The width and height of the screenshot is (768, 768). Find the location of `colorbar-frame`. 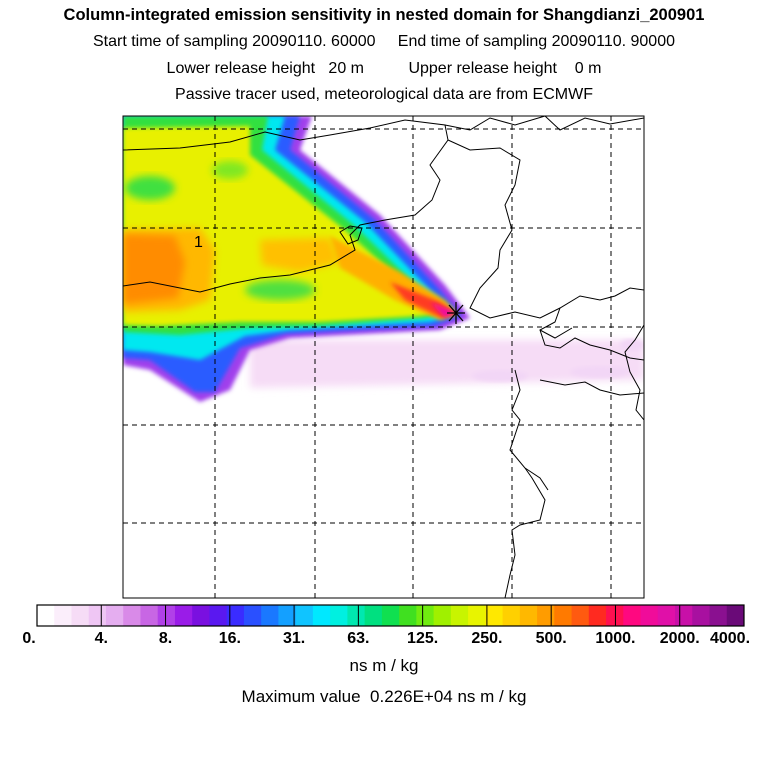

colorbar-frame is located at coordinates (390, 615).